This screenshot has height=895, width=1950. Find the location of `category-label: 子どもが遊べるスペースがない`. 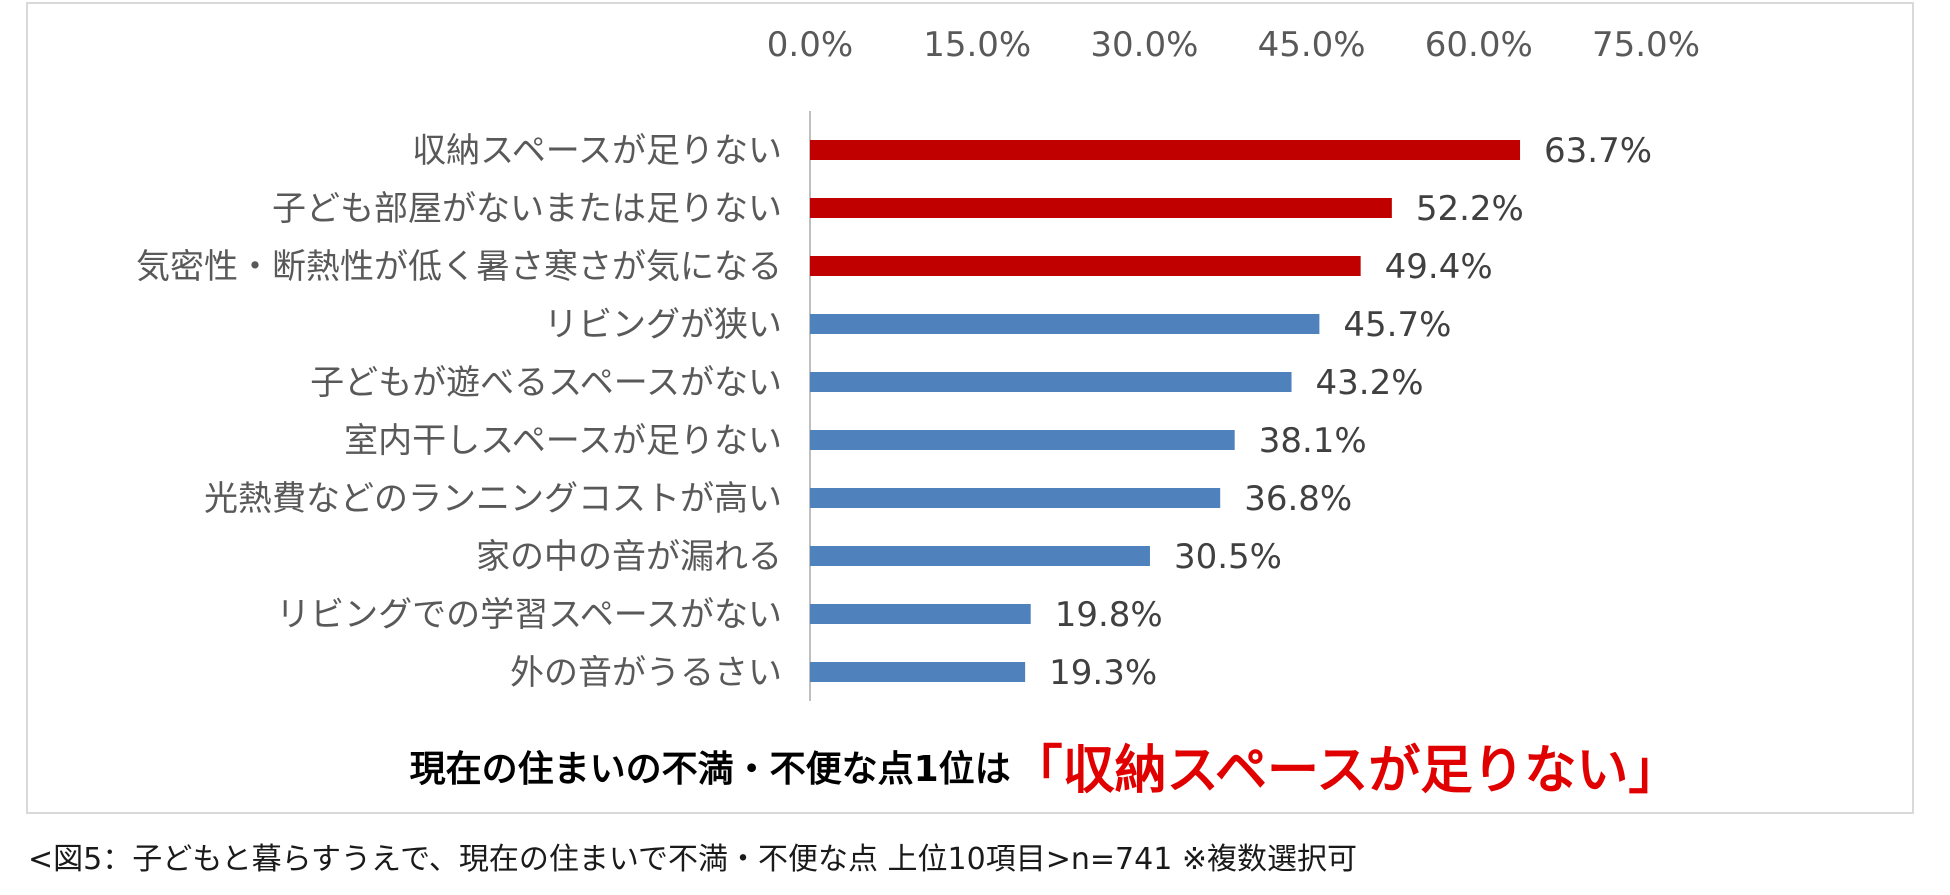

category-label: 子どもが遊べるスペースがない is located at coordinates (546, 383).